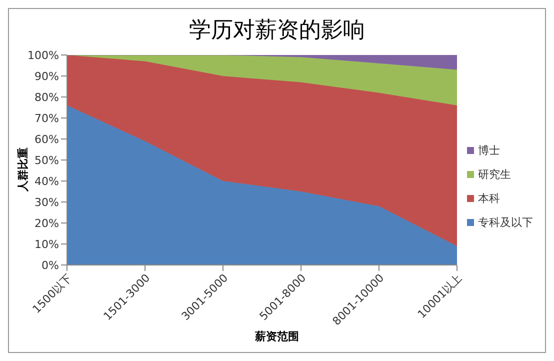 The width and height of the screenshot is (554, 361). Describe the element at coordinates (277, 31) in the screenshot. I see `chart-title: 学历对薪资的影响` at that location.